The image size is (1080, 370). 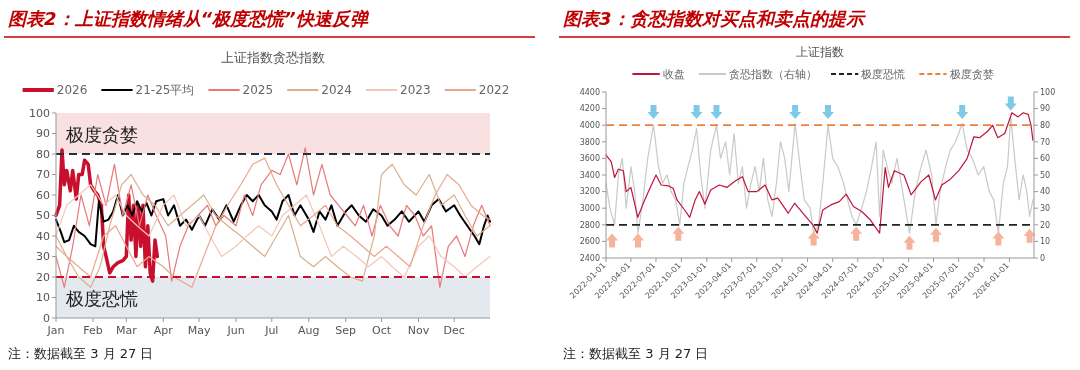 What do you see at coordinates (271, 330) in the screenshot?
I see `x-tick-label: Jul` at bounding box center [271, 330].